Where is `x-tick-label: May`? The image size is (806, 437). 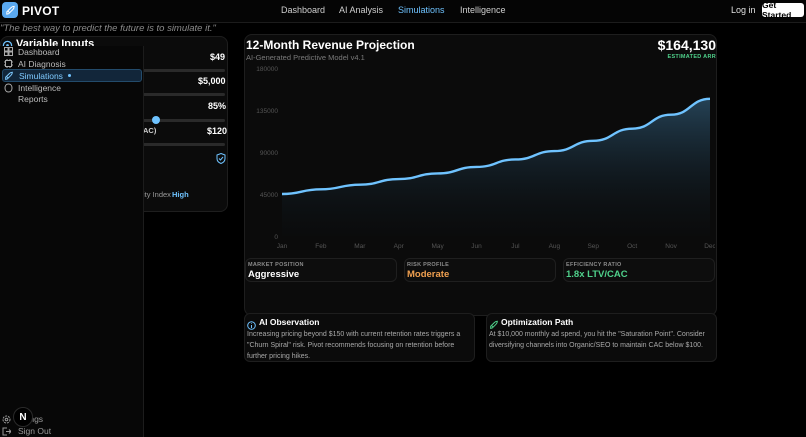
x-tick-label: May is located at coordinates (437, 246).